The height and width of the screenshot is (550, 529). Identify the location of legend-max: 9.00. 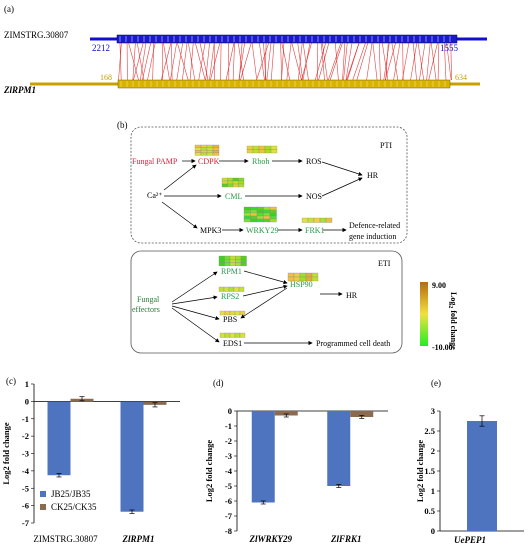
(439, 285).